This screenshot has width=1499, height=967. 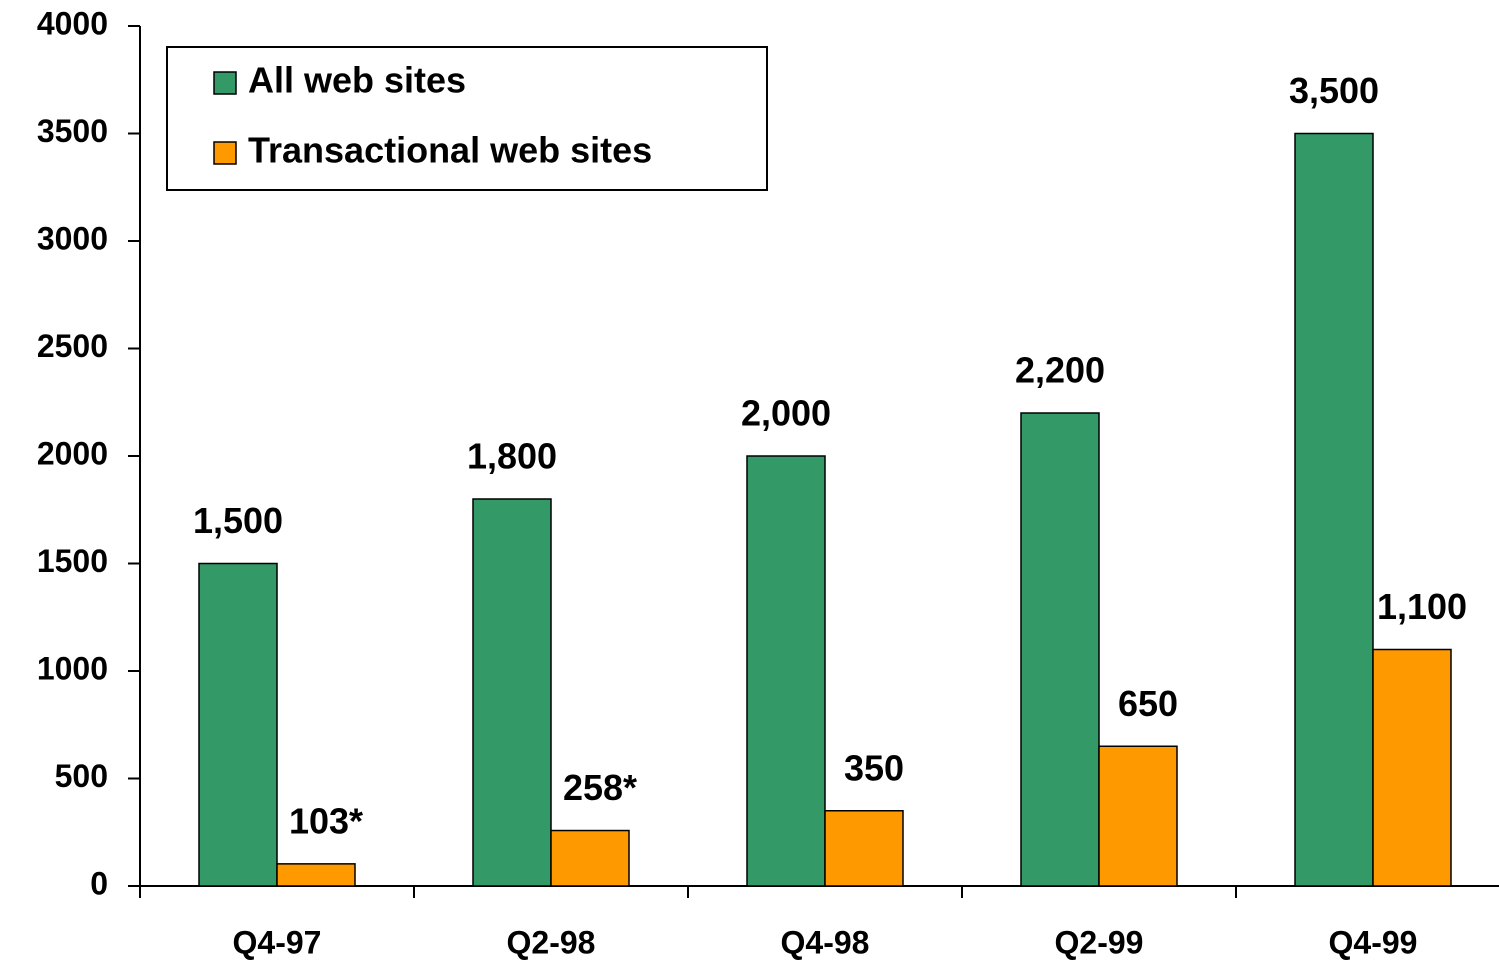 What do you see at coordinates (238, 520) in the screenshot?
I see `value-label: 1,500` at bounding box center [238, 520].